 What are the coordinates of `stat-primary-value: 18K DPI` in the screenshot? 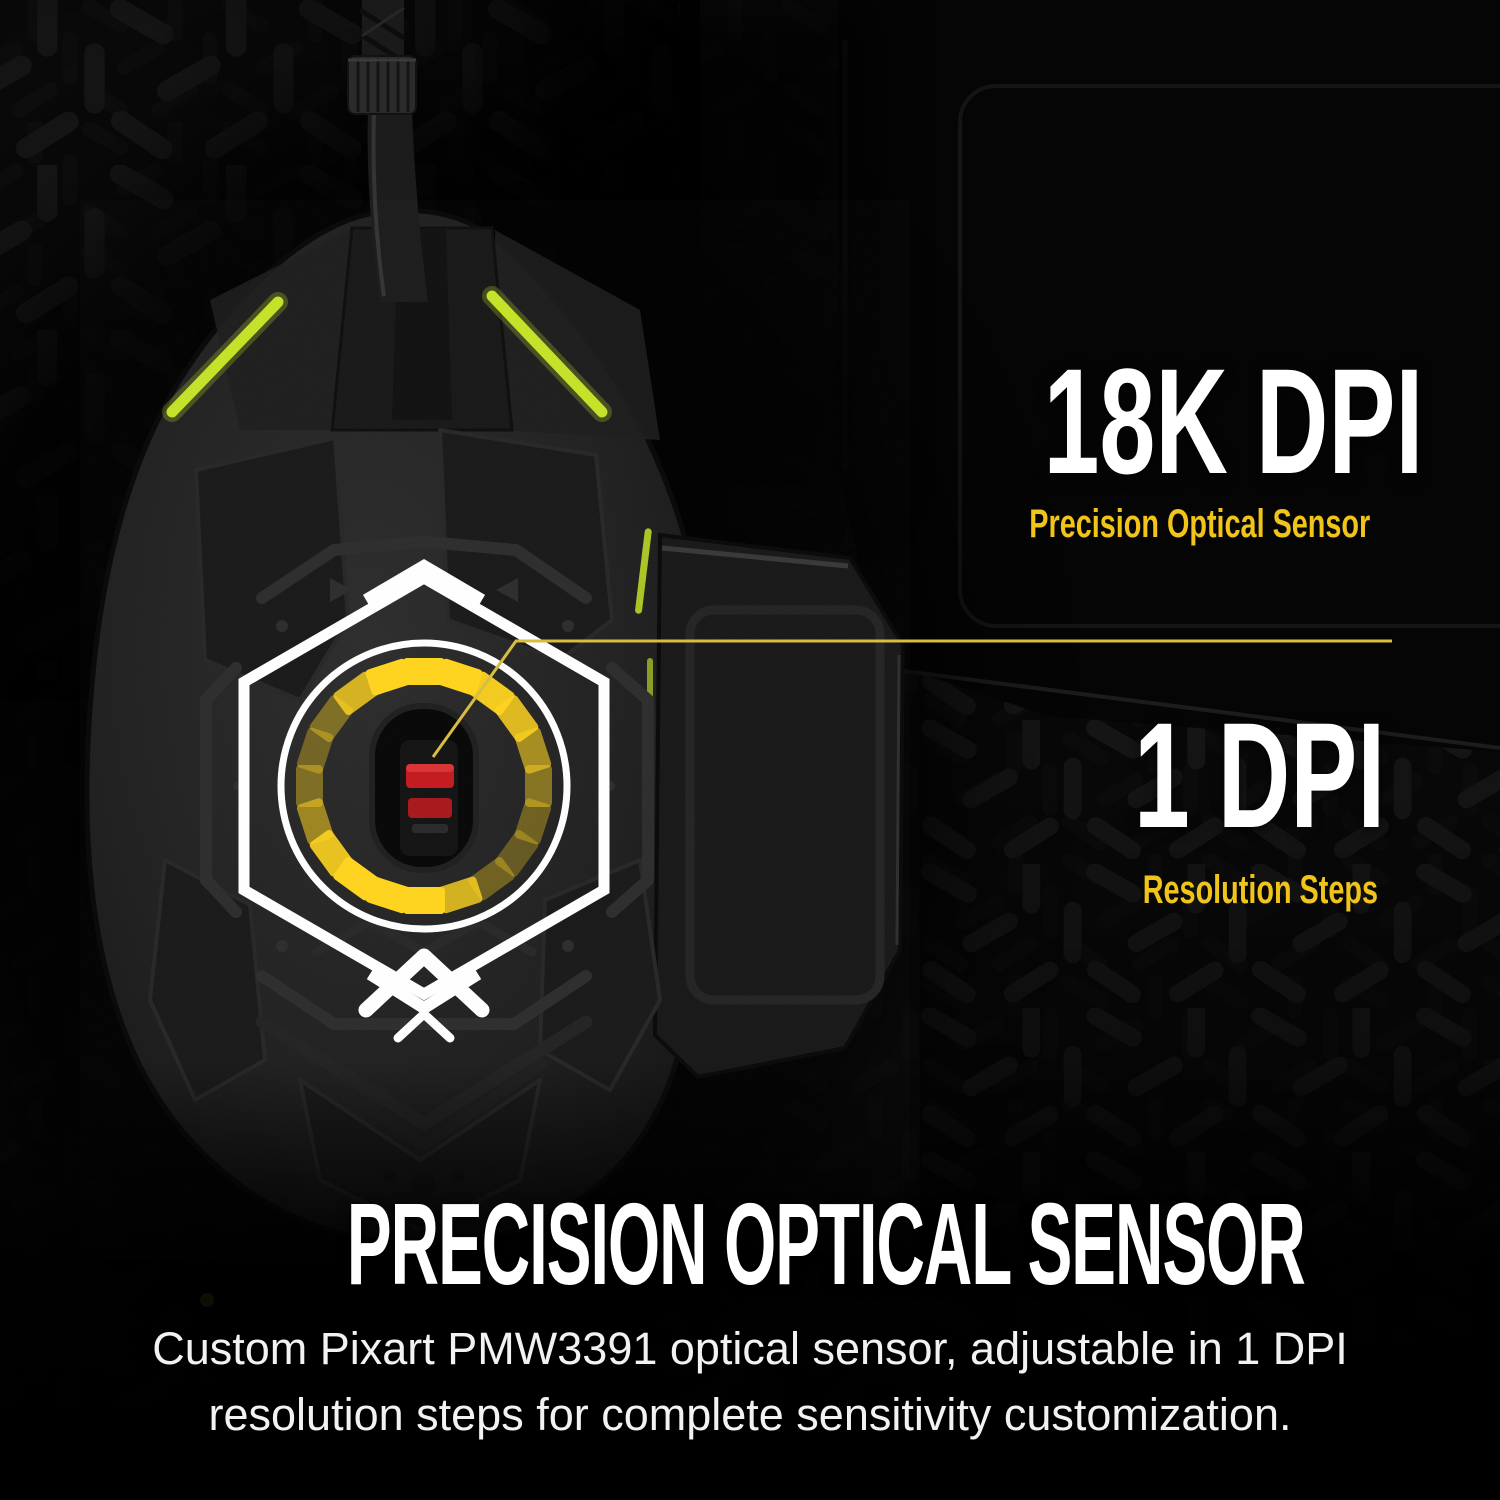 It's located at (1233, 421).